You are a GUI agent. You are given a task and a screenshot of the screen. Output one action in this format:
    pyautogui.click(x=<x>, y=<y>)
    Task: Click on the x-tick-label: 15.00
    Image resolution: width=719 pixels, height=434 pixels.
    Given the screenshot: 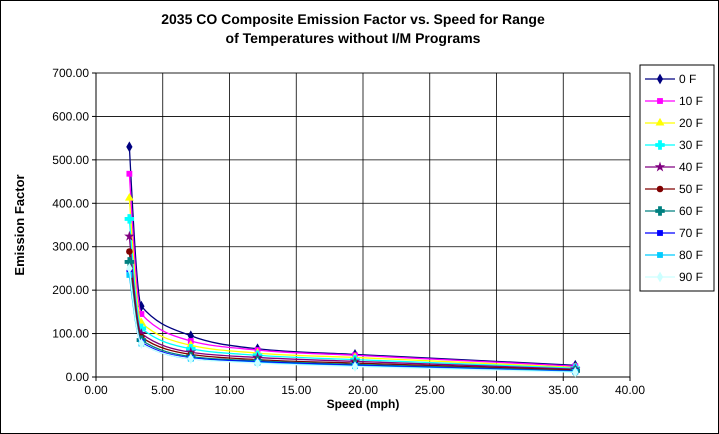 What is the action you would take?
    pyautogui.click(x=296, y=390)
    